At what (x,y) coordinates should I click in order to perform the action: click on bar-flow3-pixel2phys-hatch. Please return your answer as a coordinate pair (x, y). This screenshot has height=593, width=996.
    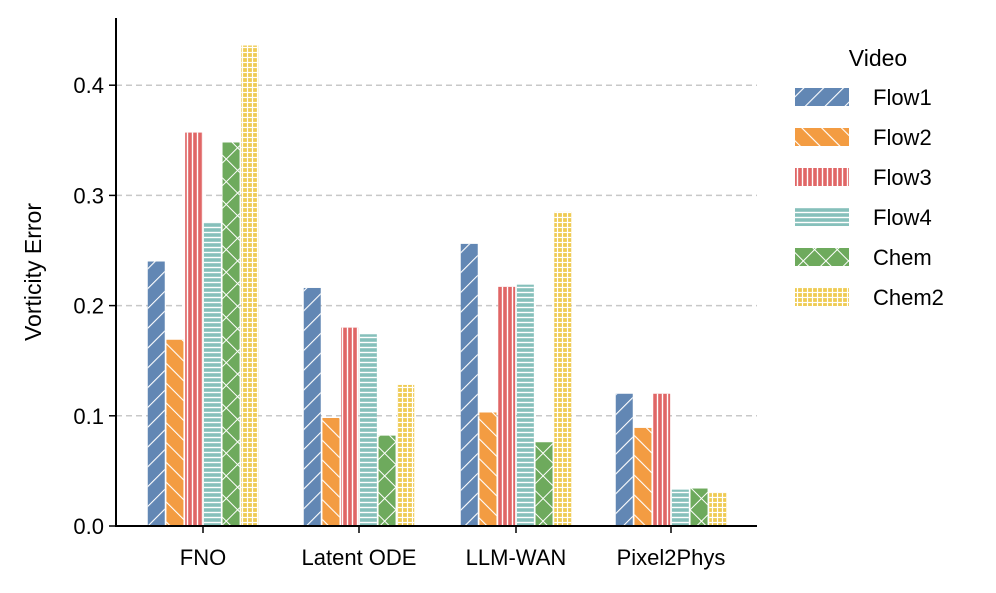
    Looking at the image, I should click on (662, 459).